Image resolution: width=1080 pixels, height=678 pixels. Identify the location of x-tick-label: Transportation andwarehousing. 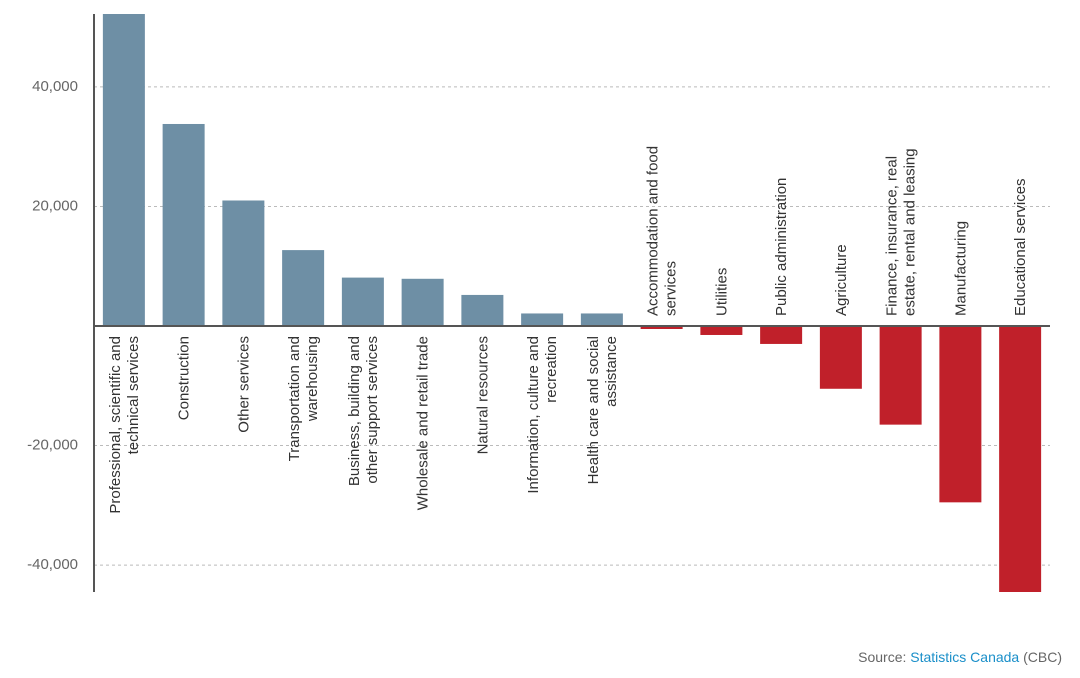
(303, 398).